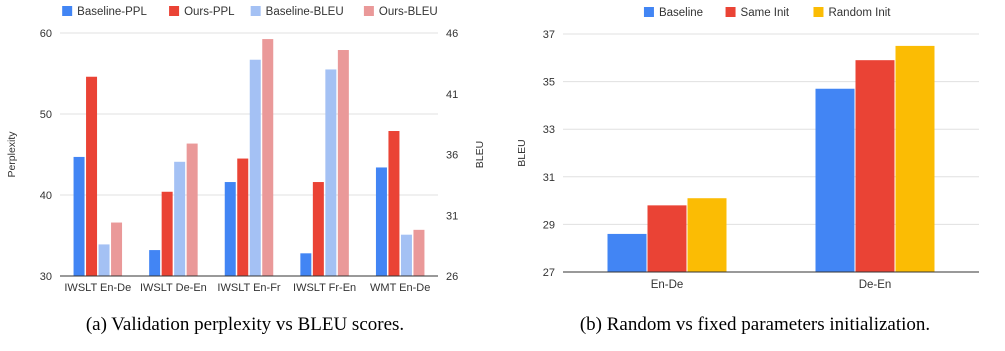 This screenshot has height=351, width=1005. What do you see at coordinates (46, 34) in the screenshot?
I see `y-tick-label: 60` at bounding box center [46, 34].